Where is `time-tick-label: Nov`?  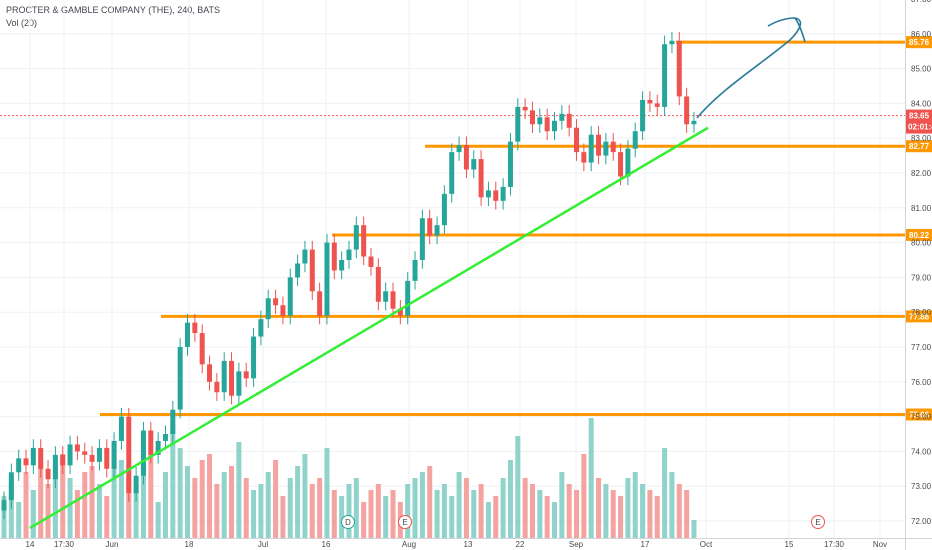 time-tick-label: Nov is located at coordinates (880, 544).